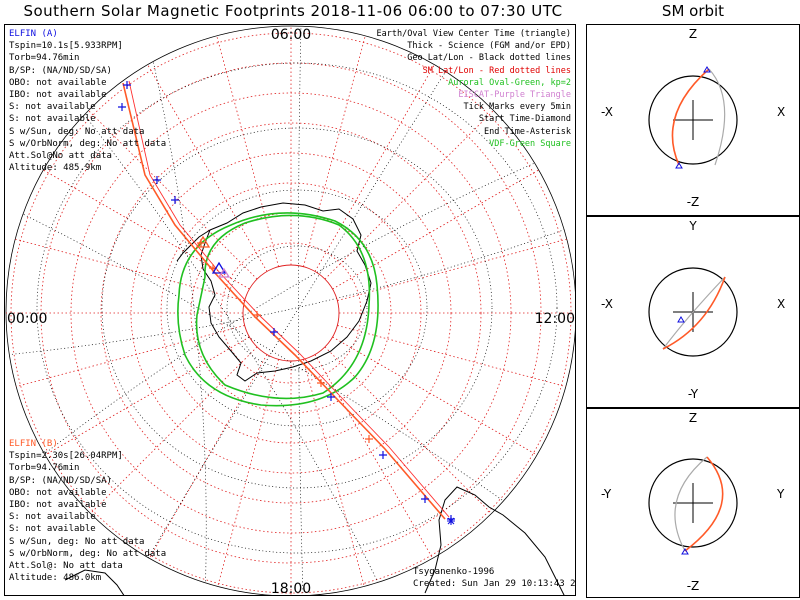 Image resolution: width=800 pixels, height=600 pixels. Describe the element at coordinates (44, 468) in the screenshot. I see `elfin-b-line: Torb=94.76min` at that location.